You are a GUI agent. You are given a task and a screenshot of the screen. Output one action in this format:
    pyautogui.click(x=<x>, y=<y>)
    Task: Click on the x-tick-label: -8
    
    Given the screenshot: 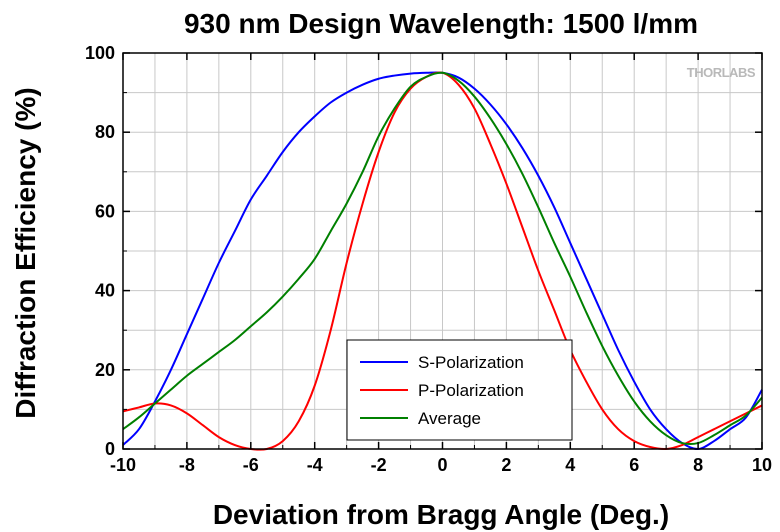 What is the action you would take?
    pyautogui.click(x=187, y=465)
    